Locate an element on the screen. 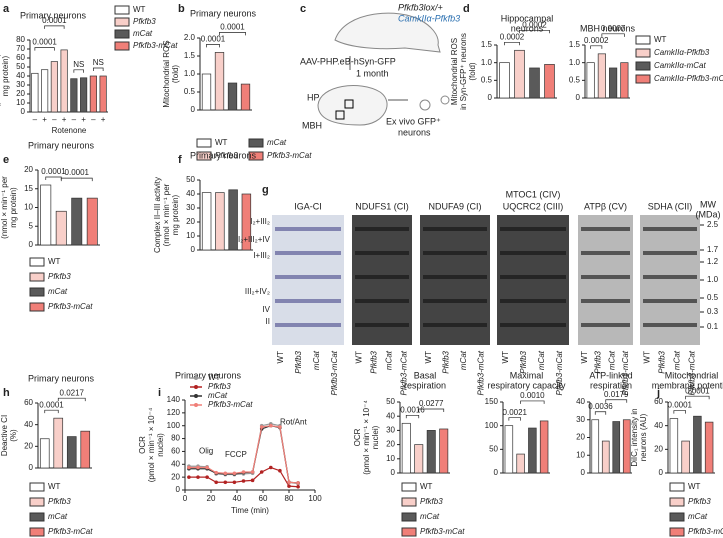 The height and width of the screenshot is (538, 723). mw-label: 0.5 is located at coordinates (713, 297).